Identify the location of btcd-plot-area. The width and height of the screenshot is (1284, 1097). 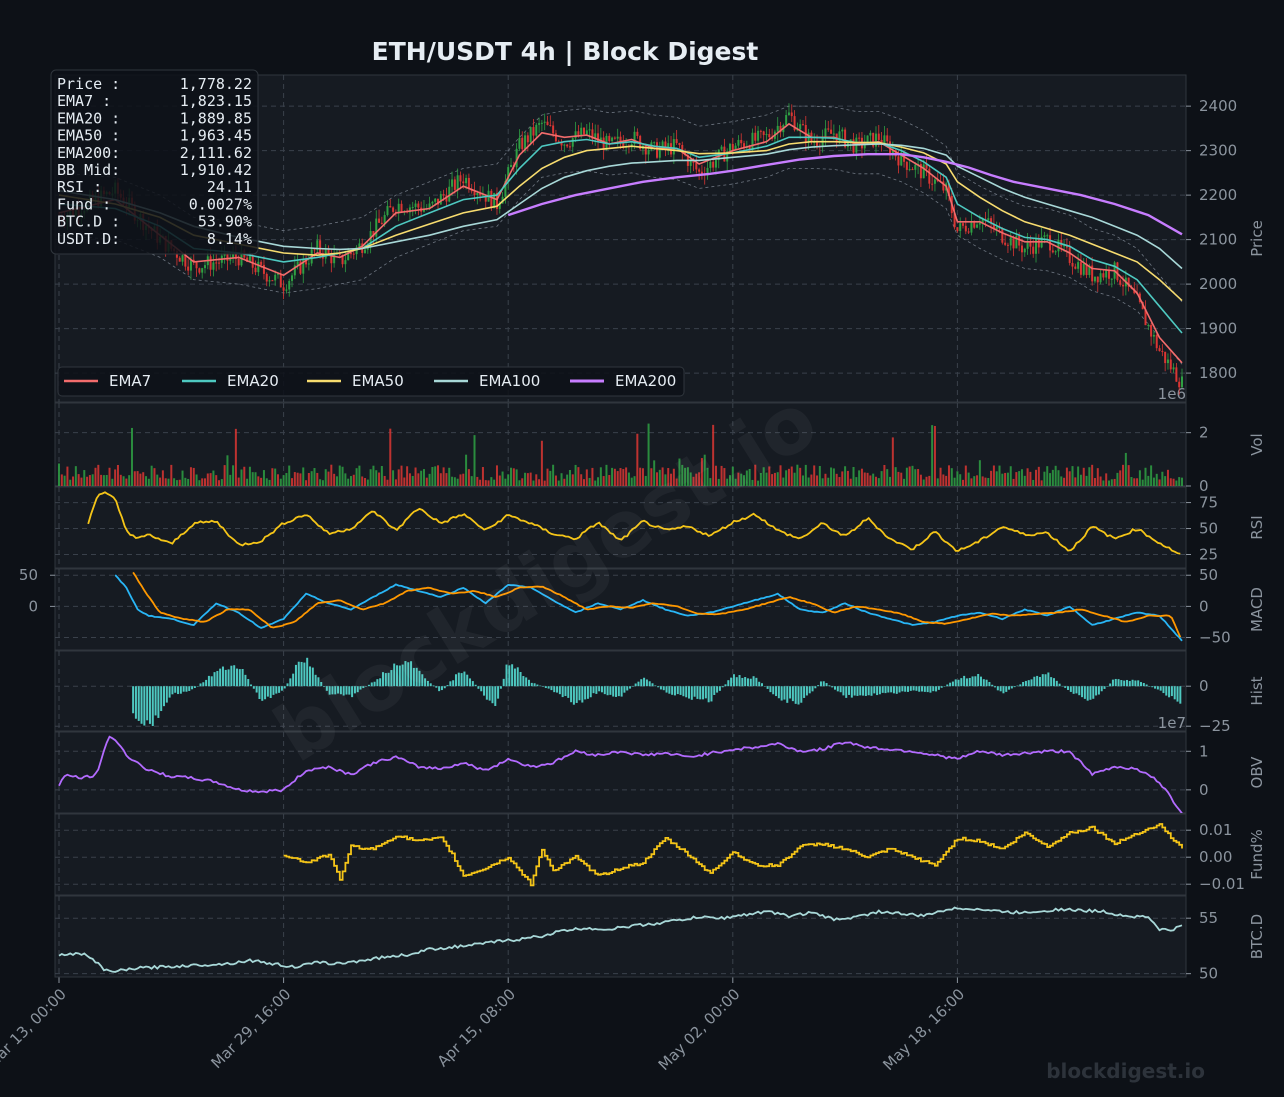
(620, 939).